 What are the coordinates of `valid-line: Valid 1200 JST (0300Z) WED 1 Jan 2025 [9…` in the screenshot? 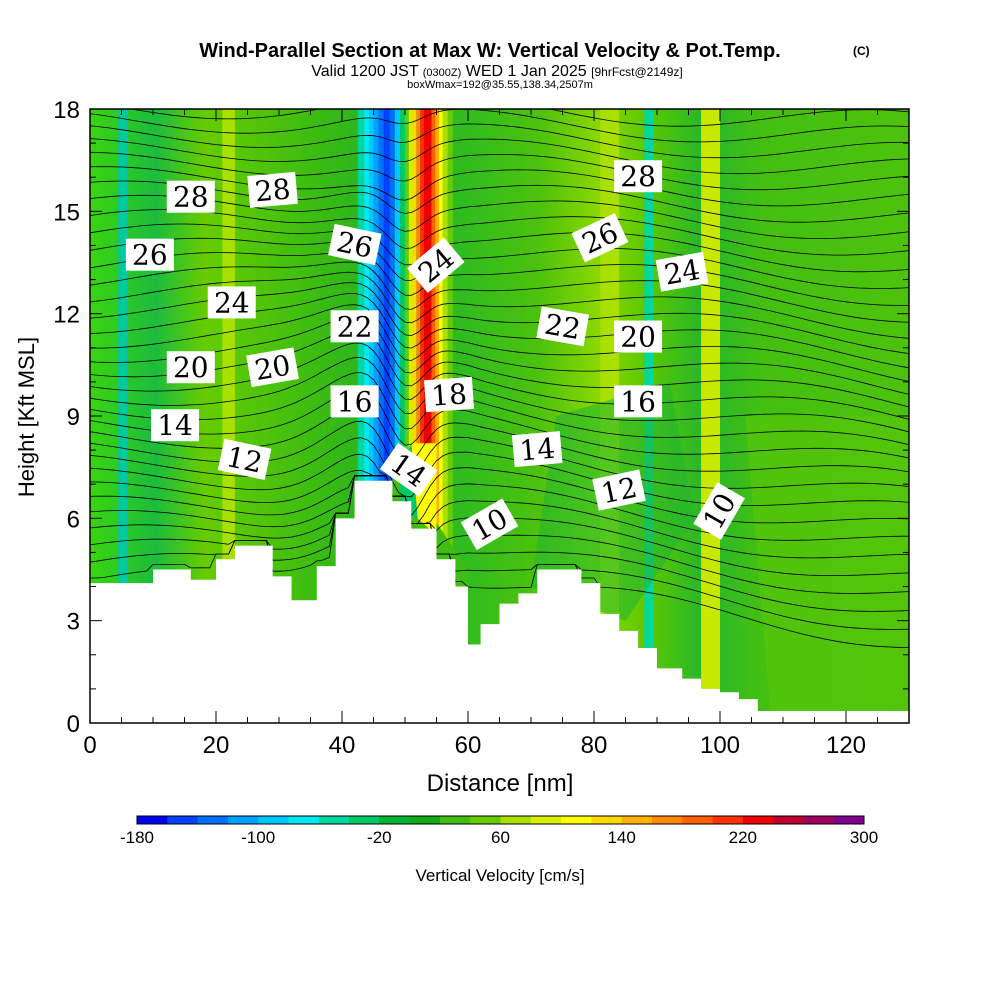 It's located at (496, 71).